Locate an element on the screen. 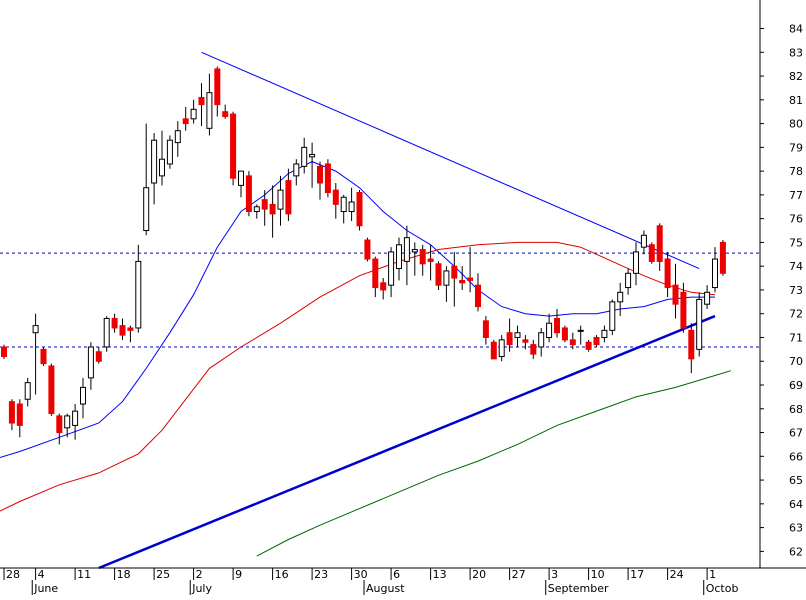 This screenshot has height=600, width=806. y-tick-label: 65 is located at coordinates (796, 480).